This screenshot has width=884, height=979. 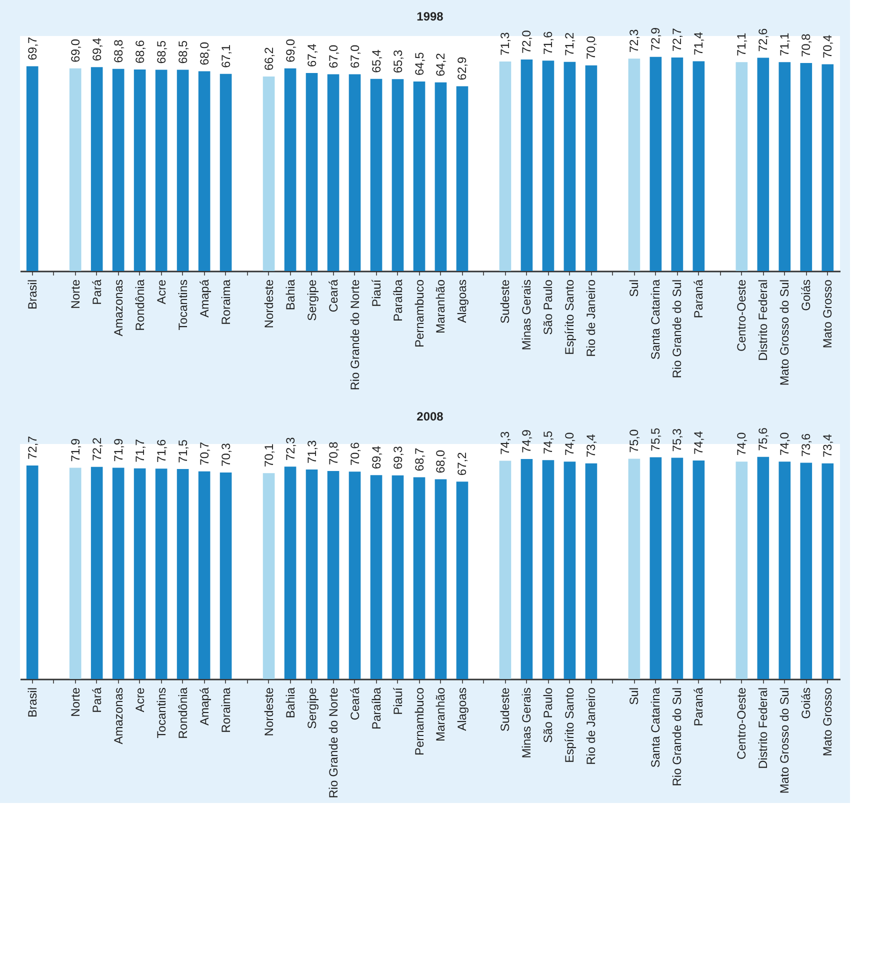 What do you see at coordinates (785, 333) in the screenshot?
I see `x-tick-label: Mato Grosso do Sul` at bounding box center [785, 333].